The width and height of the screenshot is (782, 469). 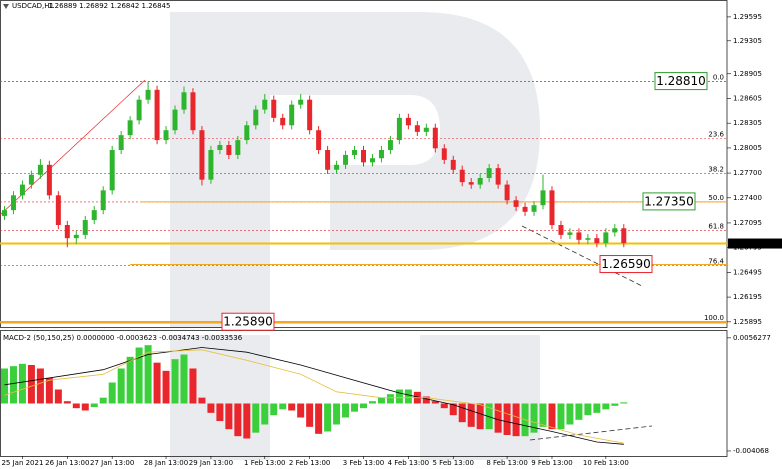 I want to click on x-tick-label: 8 Feb 13:00, so click(x=506, y=463).